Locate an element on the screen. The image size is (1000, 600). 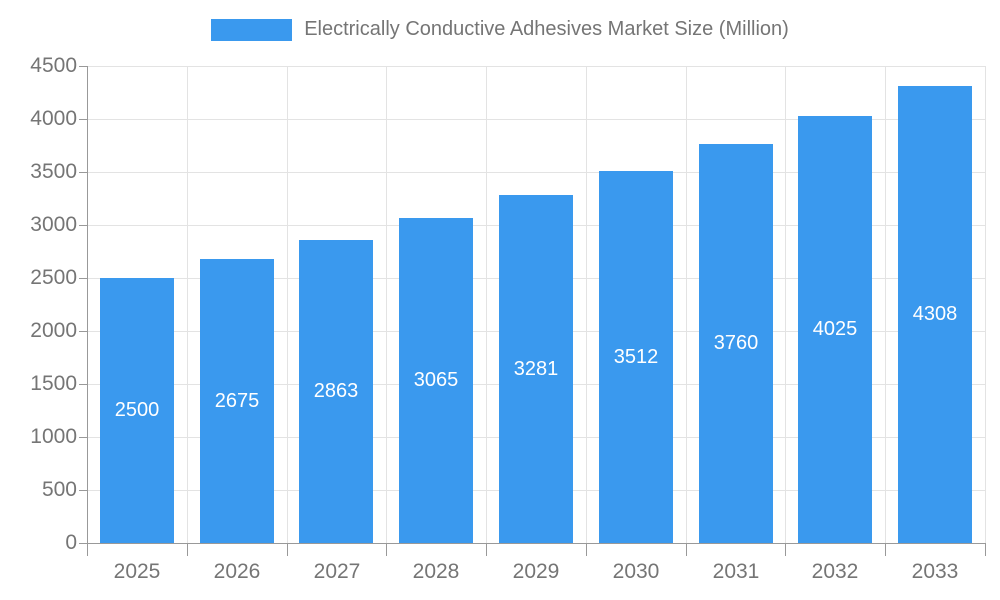
bar-value-label: 4308 is located at coordinates (935, 314).